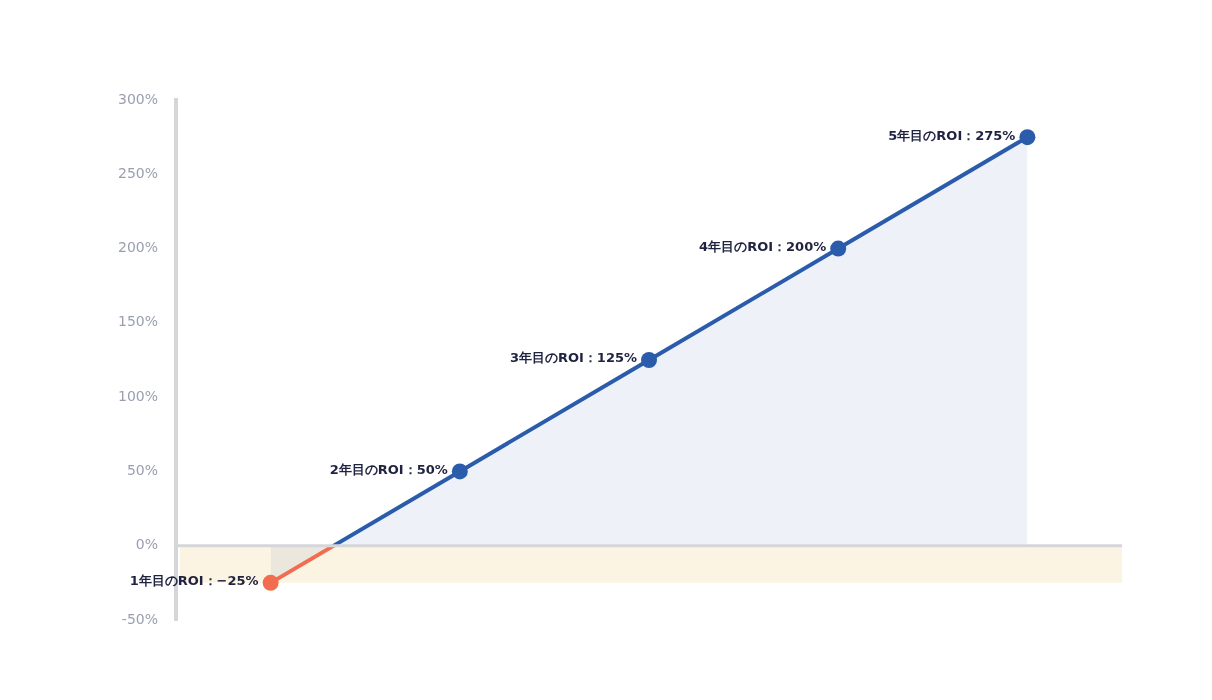 The height and width of the screenshot is (700, 1212). I want to click on y-tick-label: 100%, so click(138, 395).